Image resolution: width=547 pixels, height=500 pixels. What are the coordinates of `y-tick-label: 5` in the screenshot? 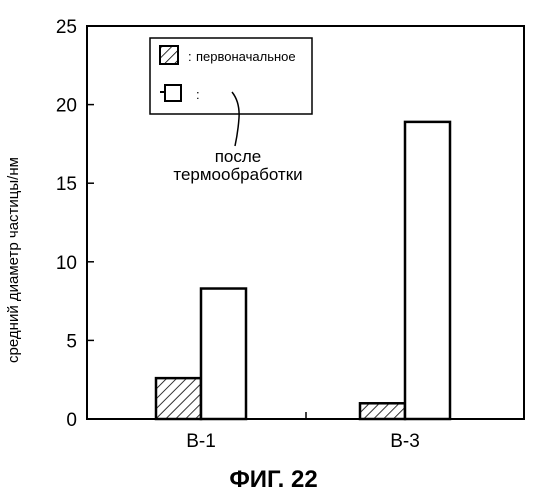 It's located at (71, 341).